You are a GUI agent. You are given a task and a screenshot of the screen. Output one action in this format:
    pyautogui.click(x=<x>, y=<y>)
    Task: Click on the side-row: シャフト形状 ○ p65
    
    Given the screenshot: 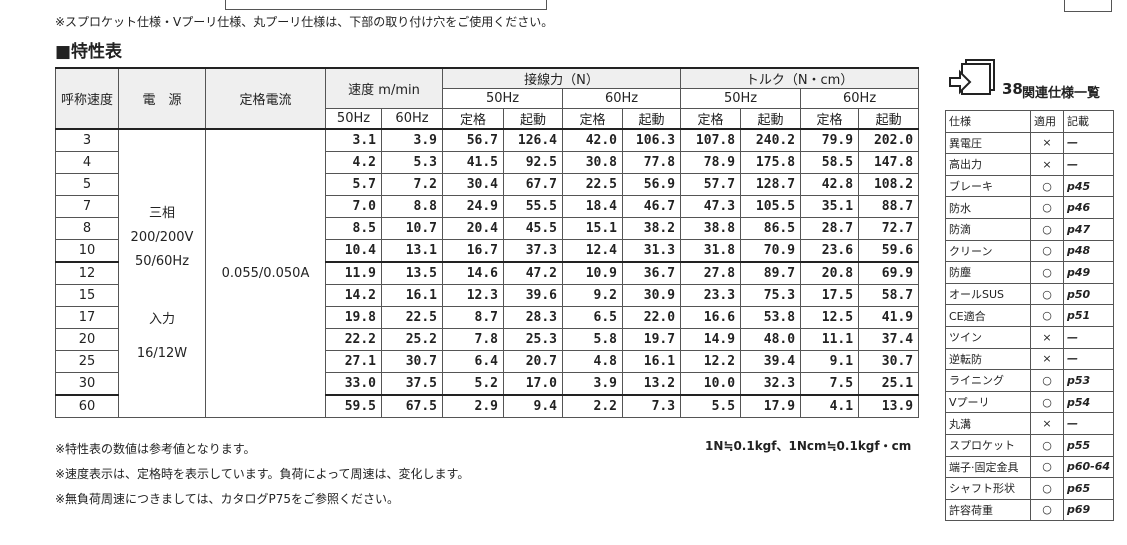 What is the action you would take?
    pyautogui.click(x=1029, y=488)
    